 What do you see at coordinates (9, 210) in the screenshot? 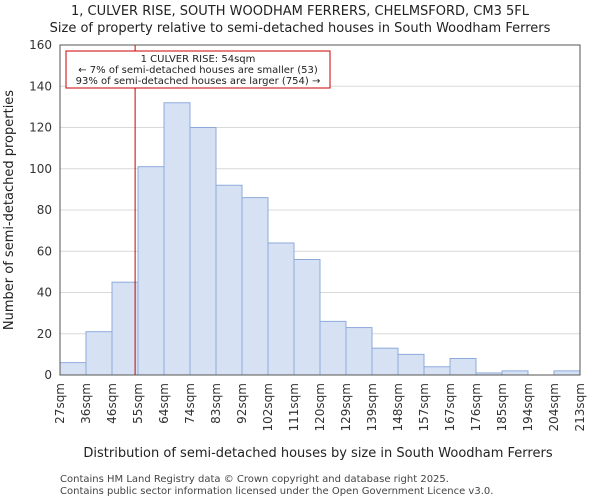
I see `y-axis-title: Number of semi-detached properties` at bounding box center [9, 210].